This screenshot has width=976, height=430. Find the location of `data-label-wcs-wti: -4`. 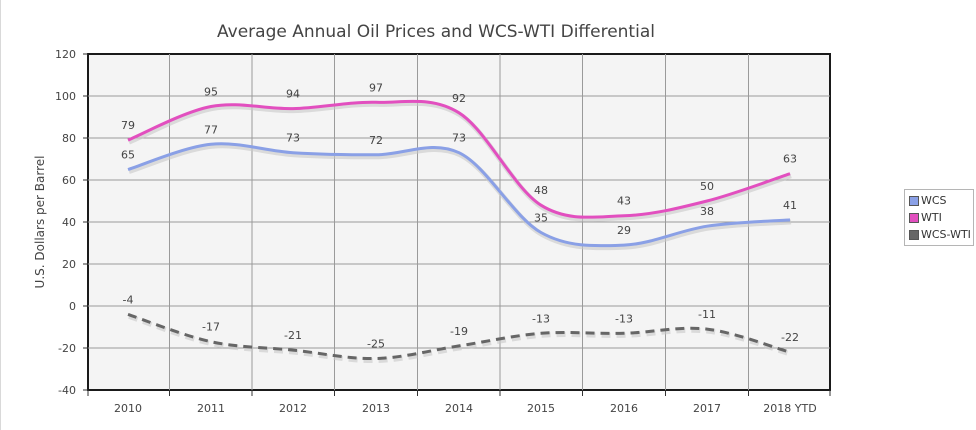

data-label-wcs-wti: -4 is located at coordinates (128, 299).